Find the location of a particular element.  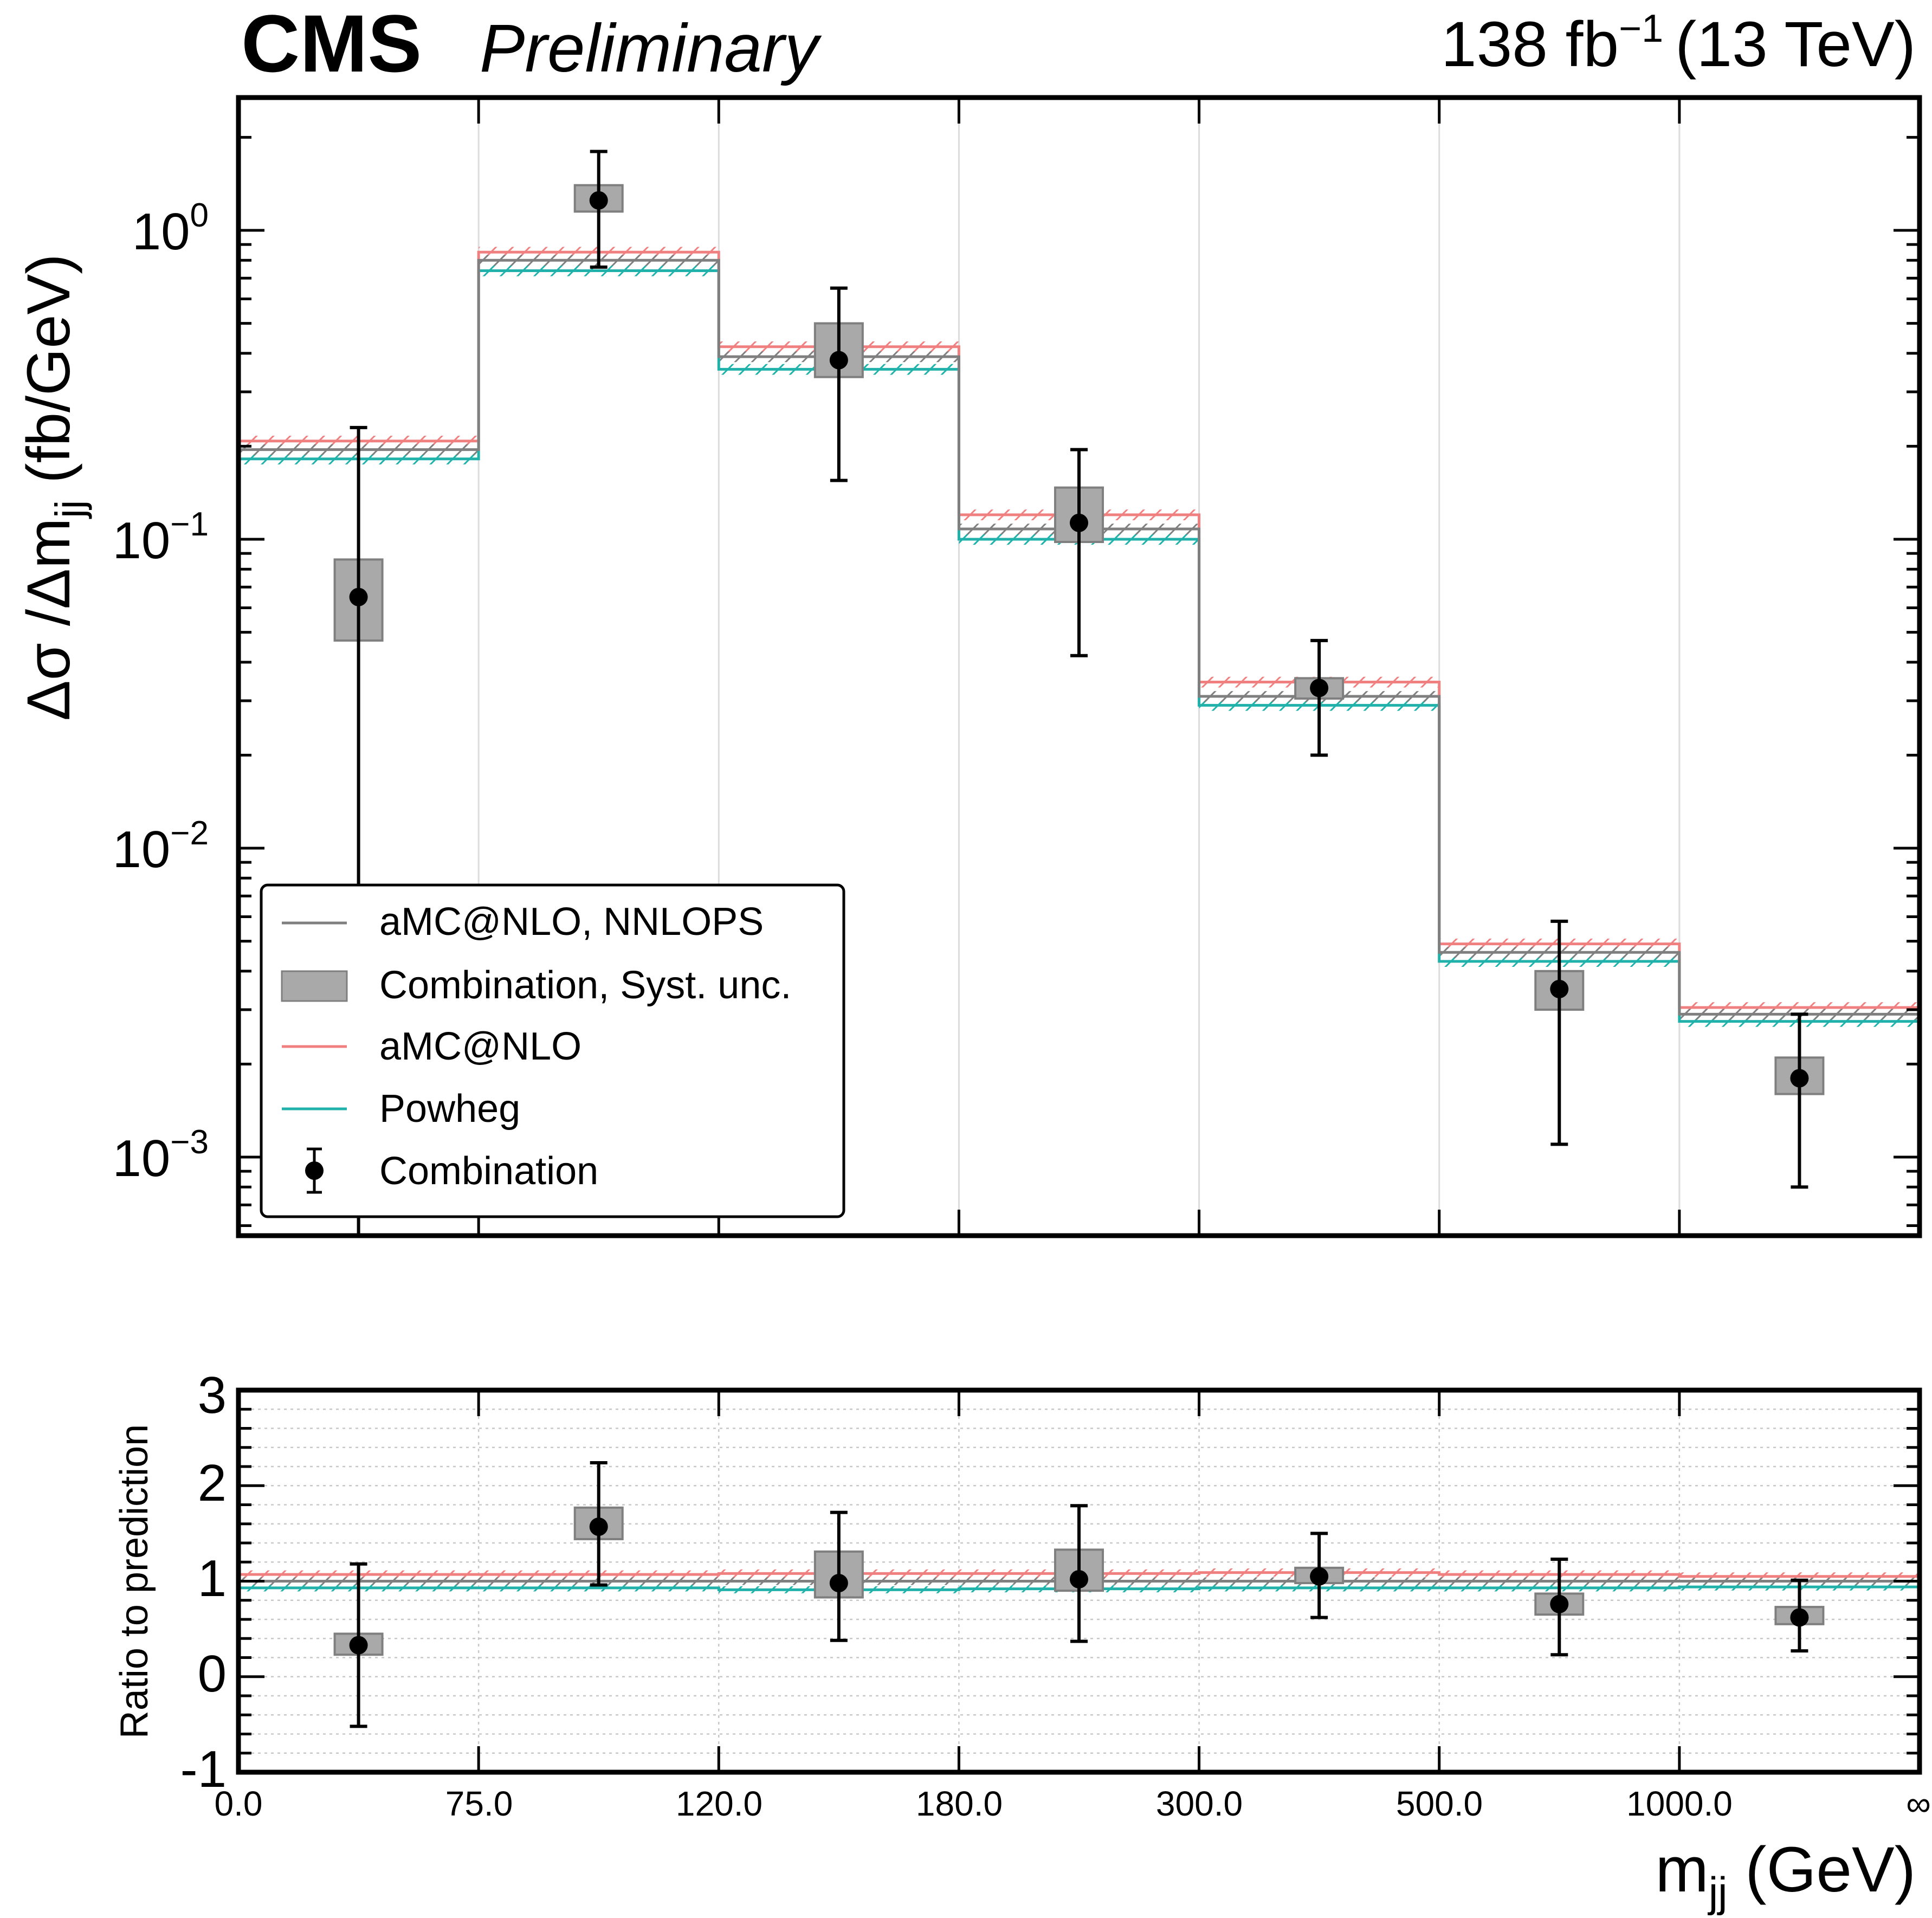

ratio-ytick-label-1: 1 is located at coordinates (213, 1578).